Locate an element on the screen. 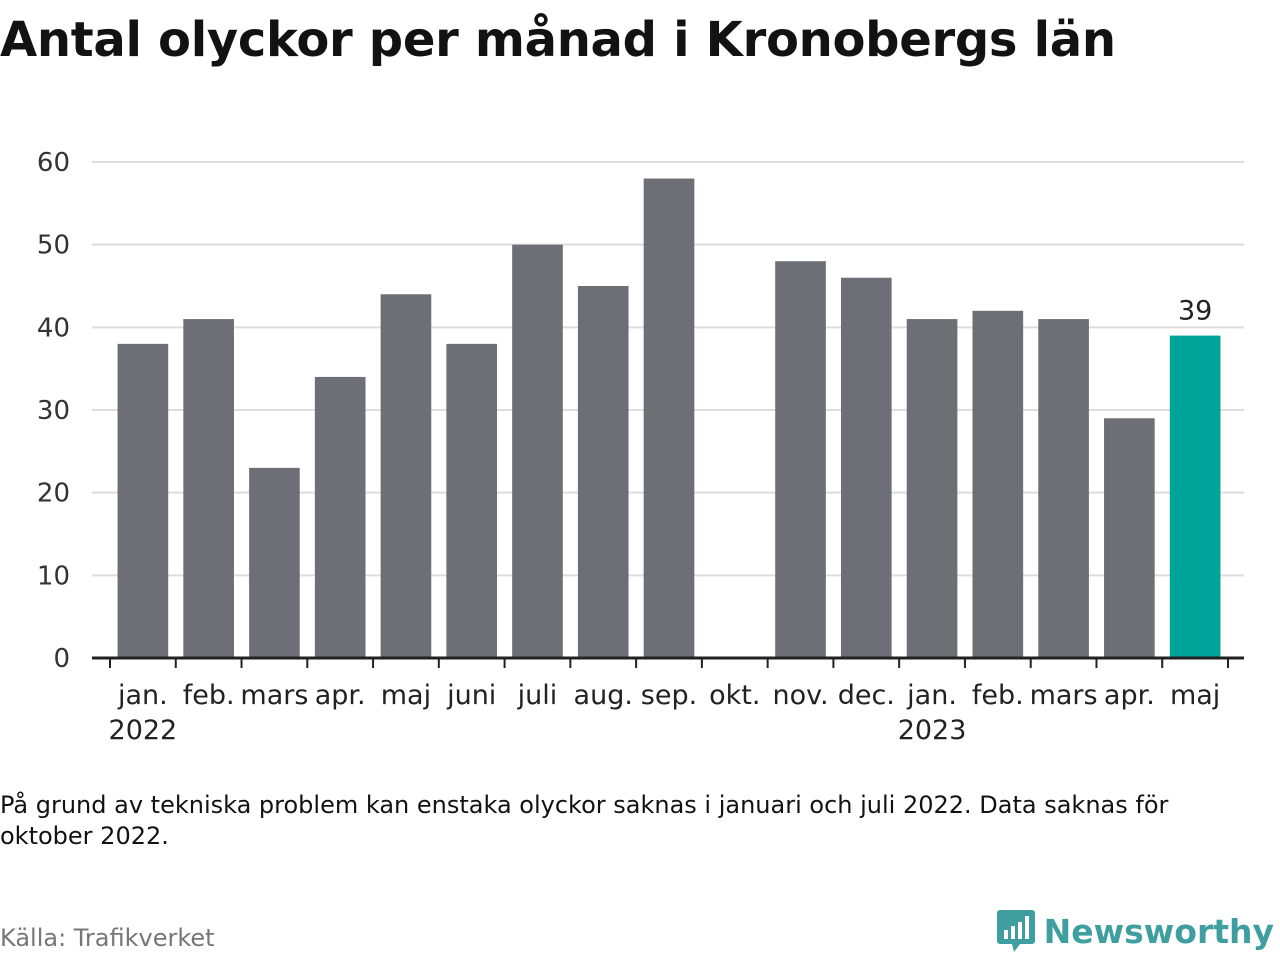  x-axis is located at coordinates (668, 662).